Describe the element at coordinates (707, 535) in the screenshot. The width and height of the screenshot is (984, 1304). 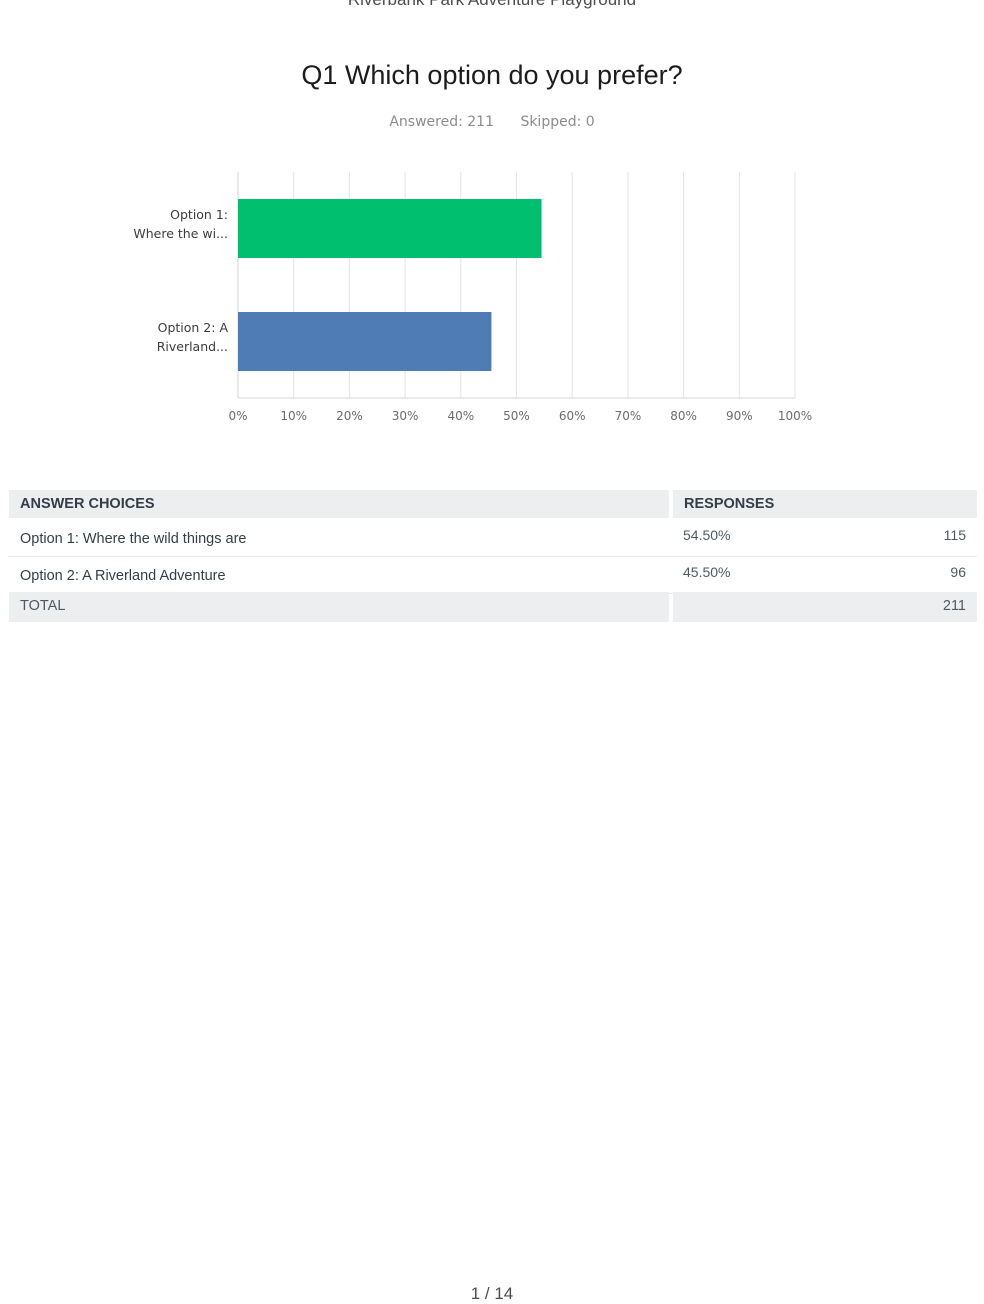
I see `response-percent: 54.50%` at that location.